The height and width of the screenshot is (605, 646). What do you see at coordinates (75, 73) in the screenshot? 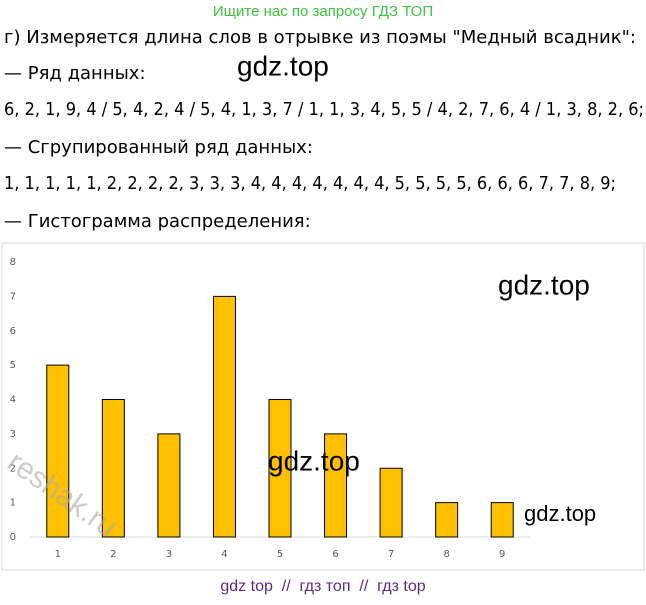
I see `task-line: — Ряд данных:` at bounding box center [75, 73].